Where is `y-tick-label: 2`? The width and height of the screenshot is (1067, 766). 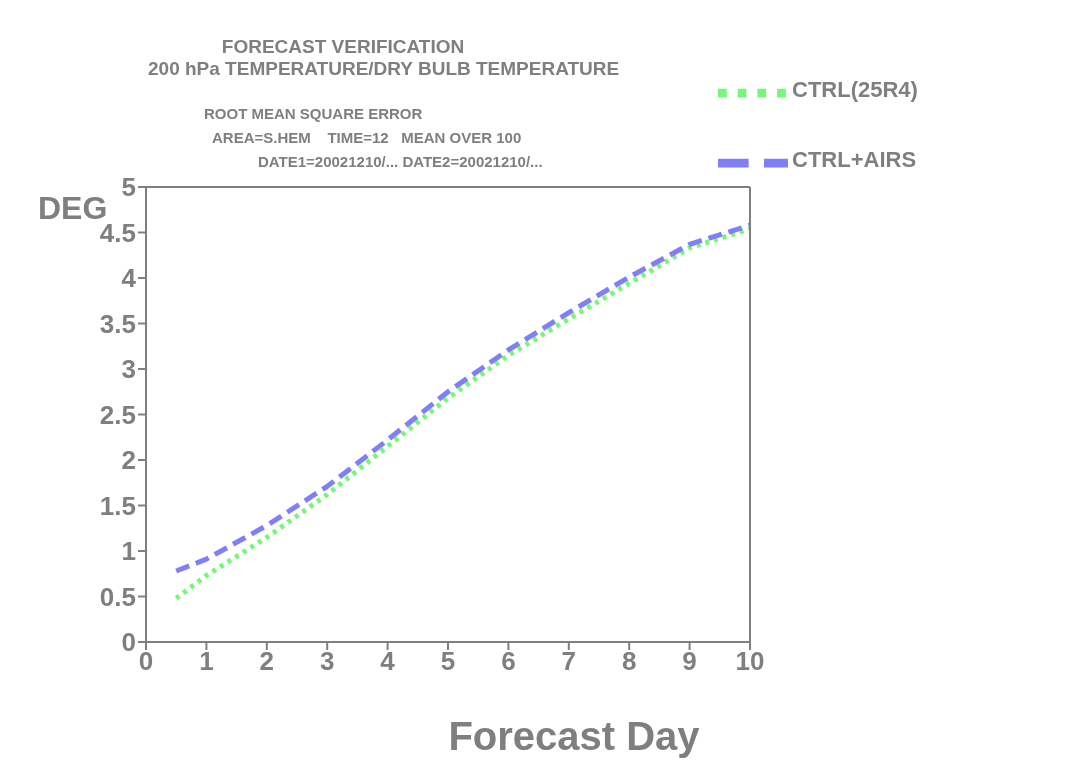 y-tick-label: 2 is located at coordinates (128, 460).